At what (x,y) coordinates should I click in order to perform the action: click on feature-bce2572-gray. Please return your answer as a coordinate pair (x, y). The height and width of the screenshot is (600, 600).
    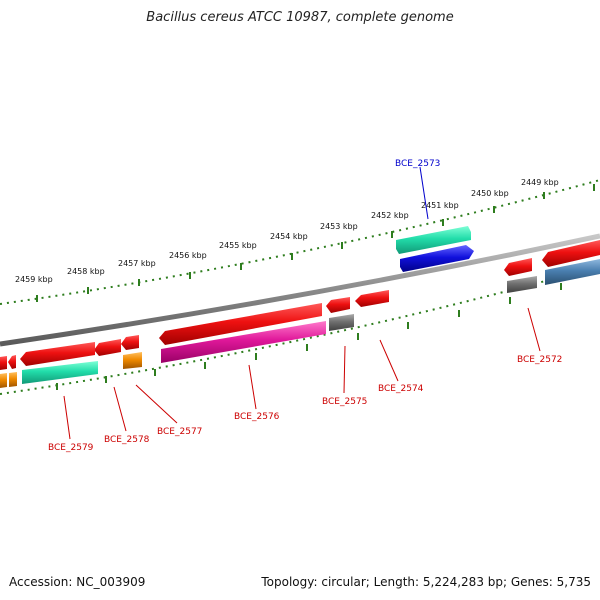
    Looking at the image, I should click on (522, 284).